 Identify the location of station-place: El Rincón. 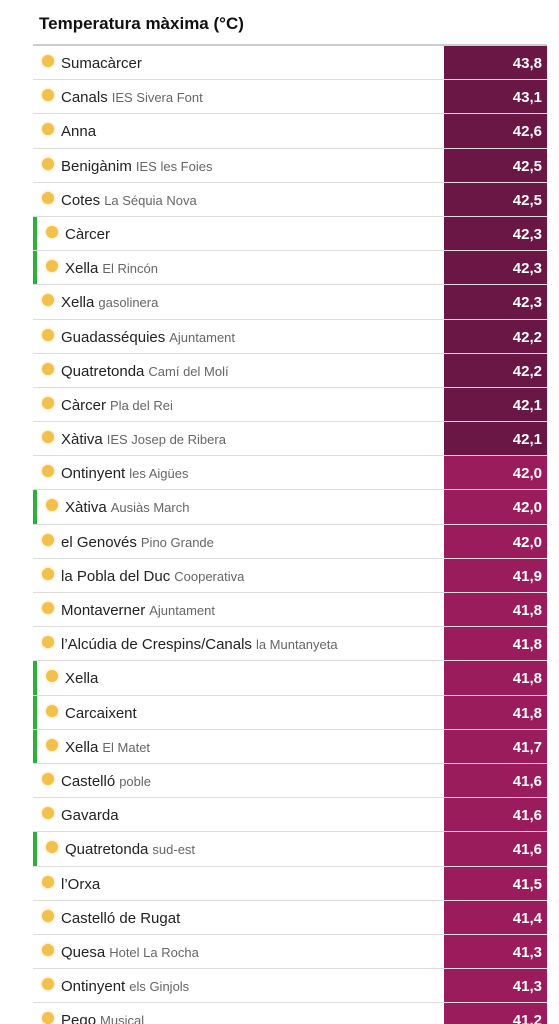
(130, 269).